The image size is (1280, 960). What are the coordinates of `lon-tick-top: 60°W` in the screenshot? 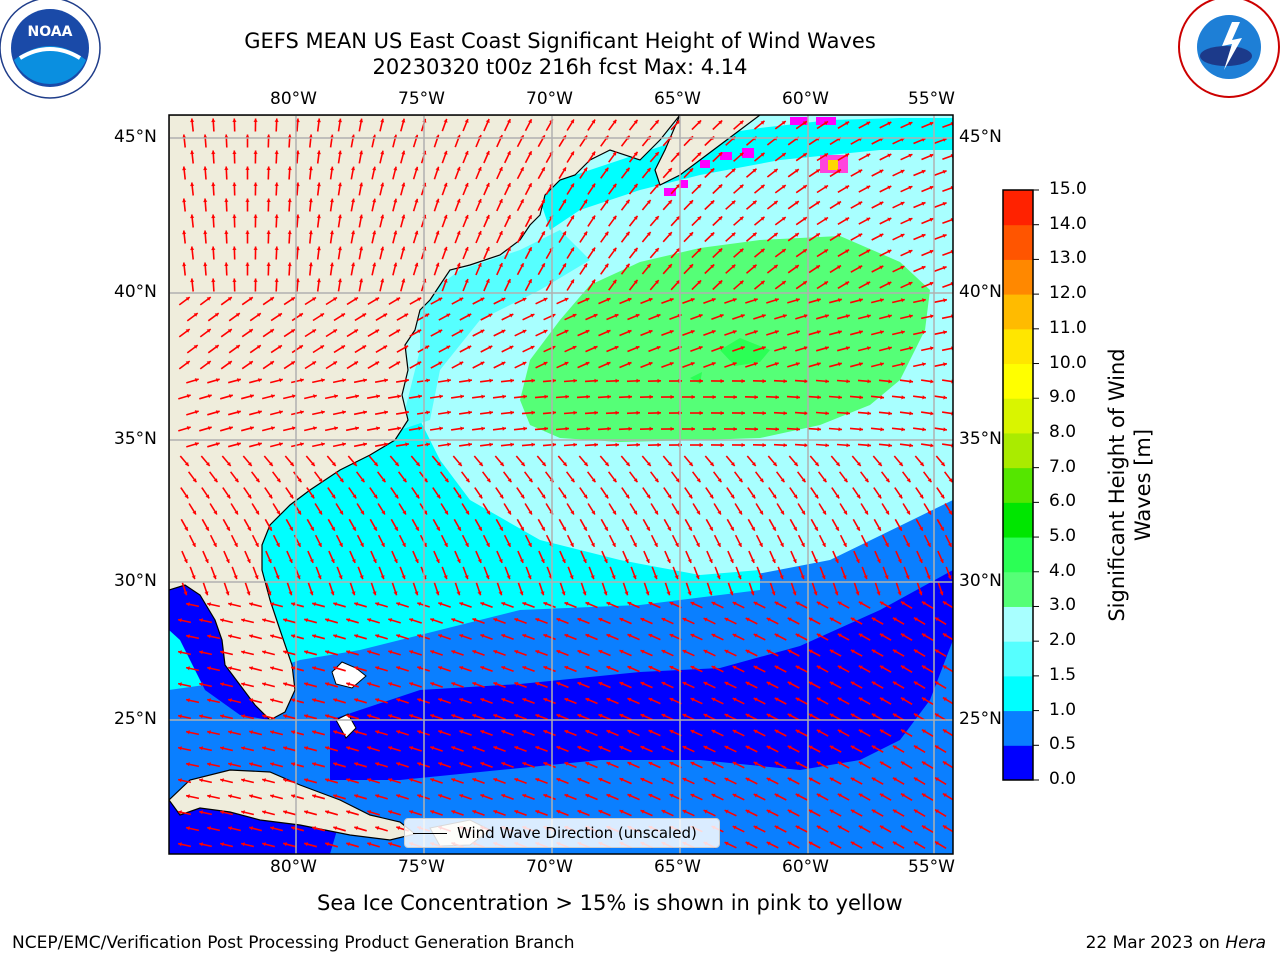 It's located at (805, 99).